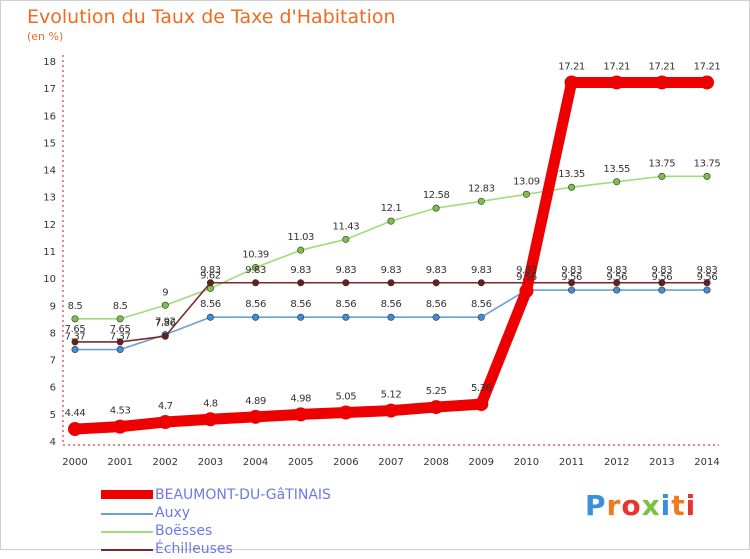 The height and width of the screenshot is (559, 750). What do you see at coordinates (251, 514) in the screenshot?
I see `legend-item: Auxy` at bounding box center [251, 514].